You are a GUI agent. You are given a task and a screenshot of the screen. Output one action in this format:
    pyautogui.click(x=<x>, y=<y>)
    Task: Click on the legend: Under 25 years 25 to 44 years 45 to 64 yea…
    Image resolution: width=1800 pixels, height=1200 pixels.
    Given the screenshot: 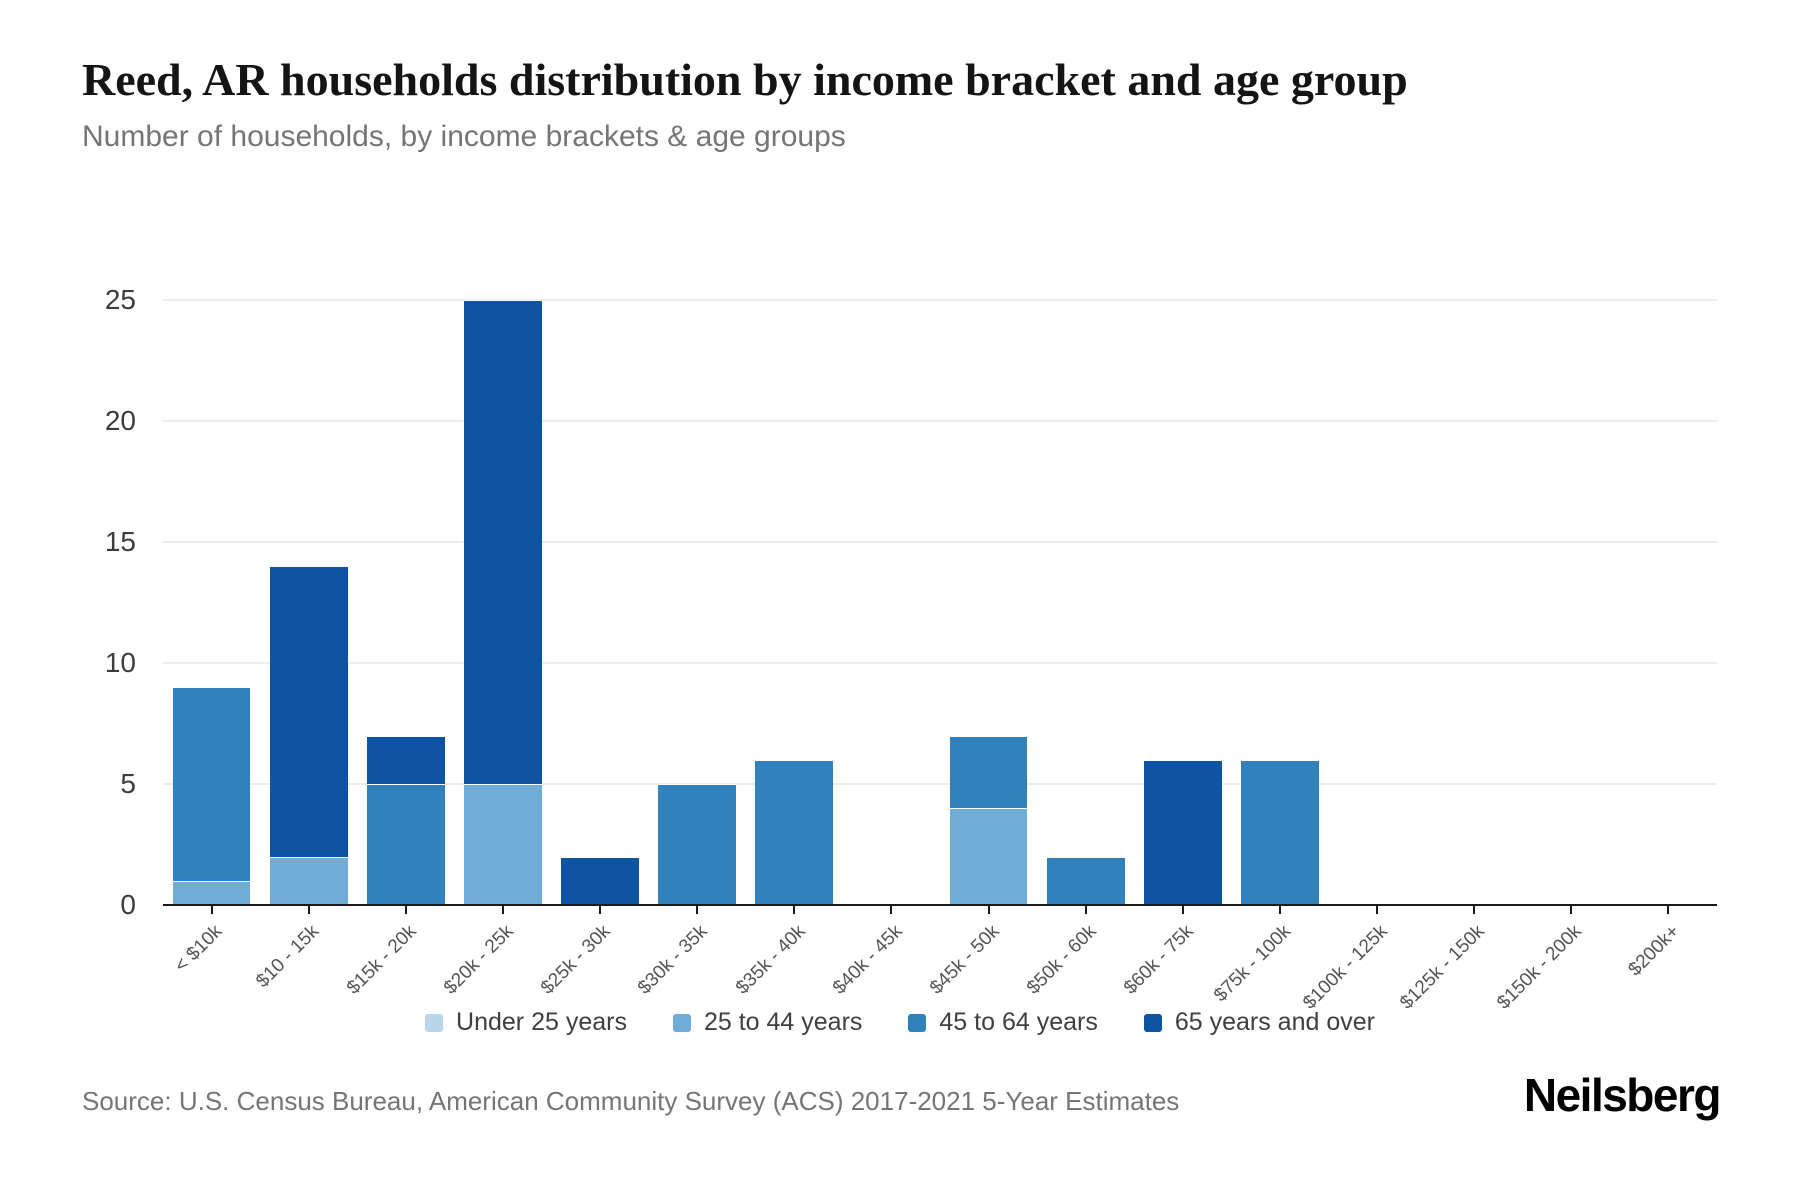 What is the action you would take?
    pyautogui.click(x=900, y=1022)
    